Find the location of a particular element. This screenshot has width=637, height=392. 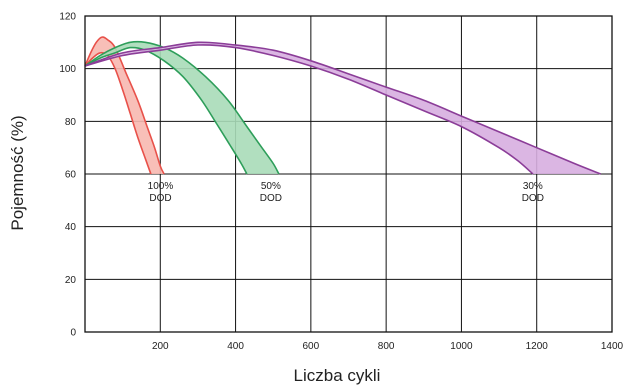

y-axis-title: Pojemność (%) is located at coordinates (17, 172).